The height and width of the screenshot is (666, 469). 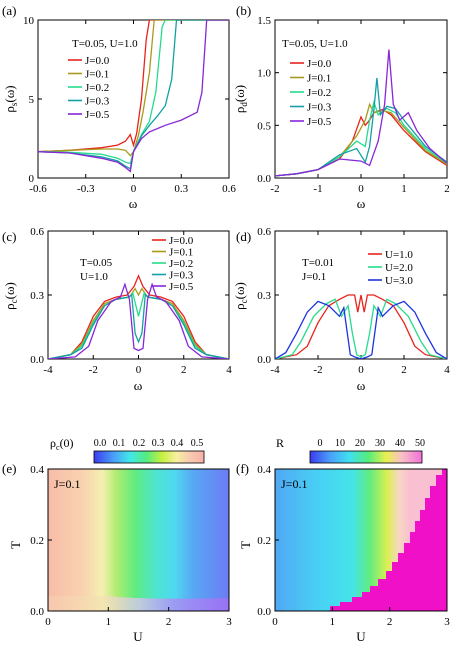 What do you see at coordinates (15, 545) in the screenshot?
I see `panel-e-ylabel: T` at bounding box center [15, 545].